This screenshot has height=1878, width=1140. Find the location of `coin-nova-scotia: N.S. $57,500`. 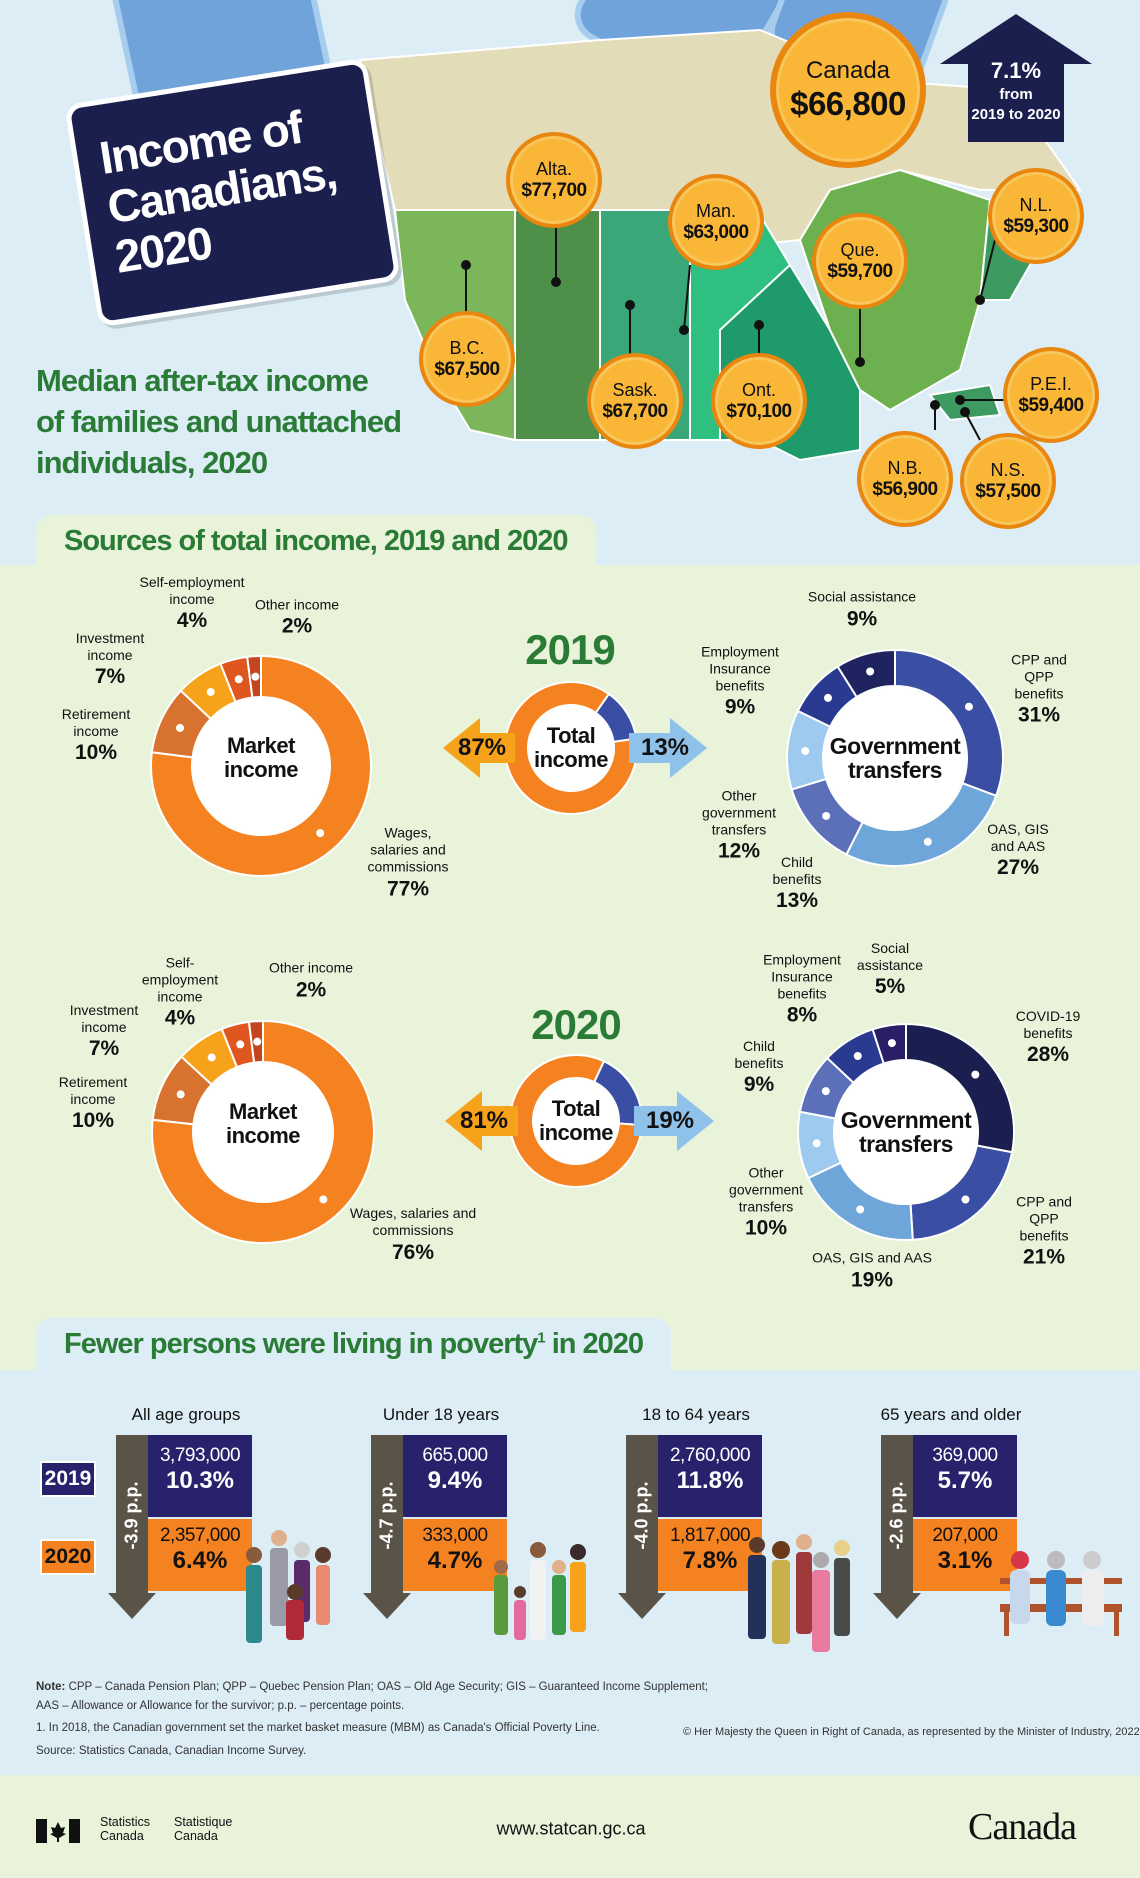

coin-nova-scotia: N.S. $57,500 is located at coordinates (1008, 481).